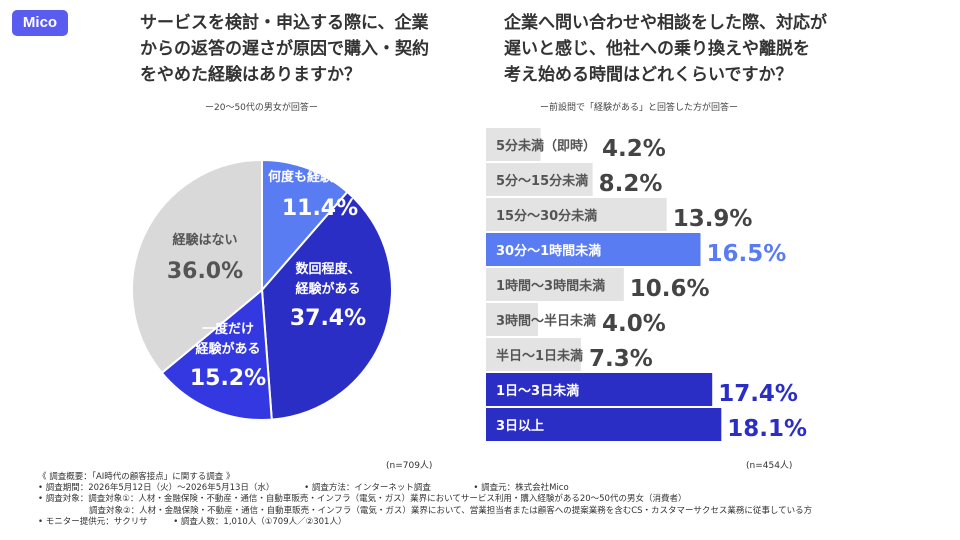 This screenshot has height=540, width=960. Describe the element at coordinates (537, 391) in the screenshot. I see `bar-category-label: 1日〜3日未満` at that location.